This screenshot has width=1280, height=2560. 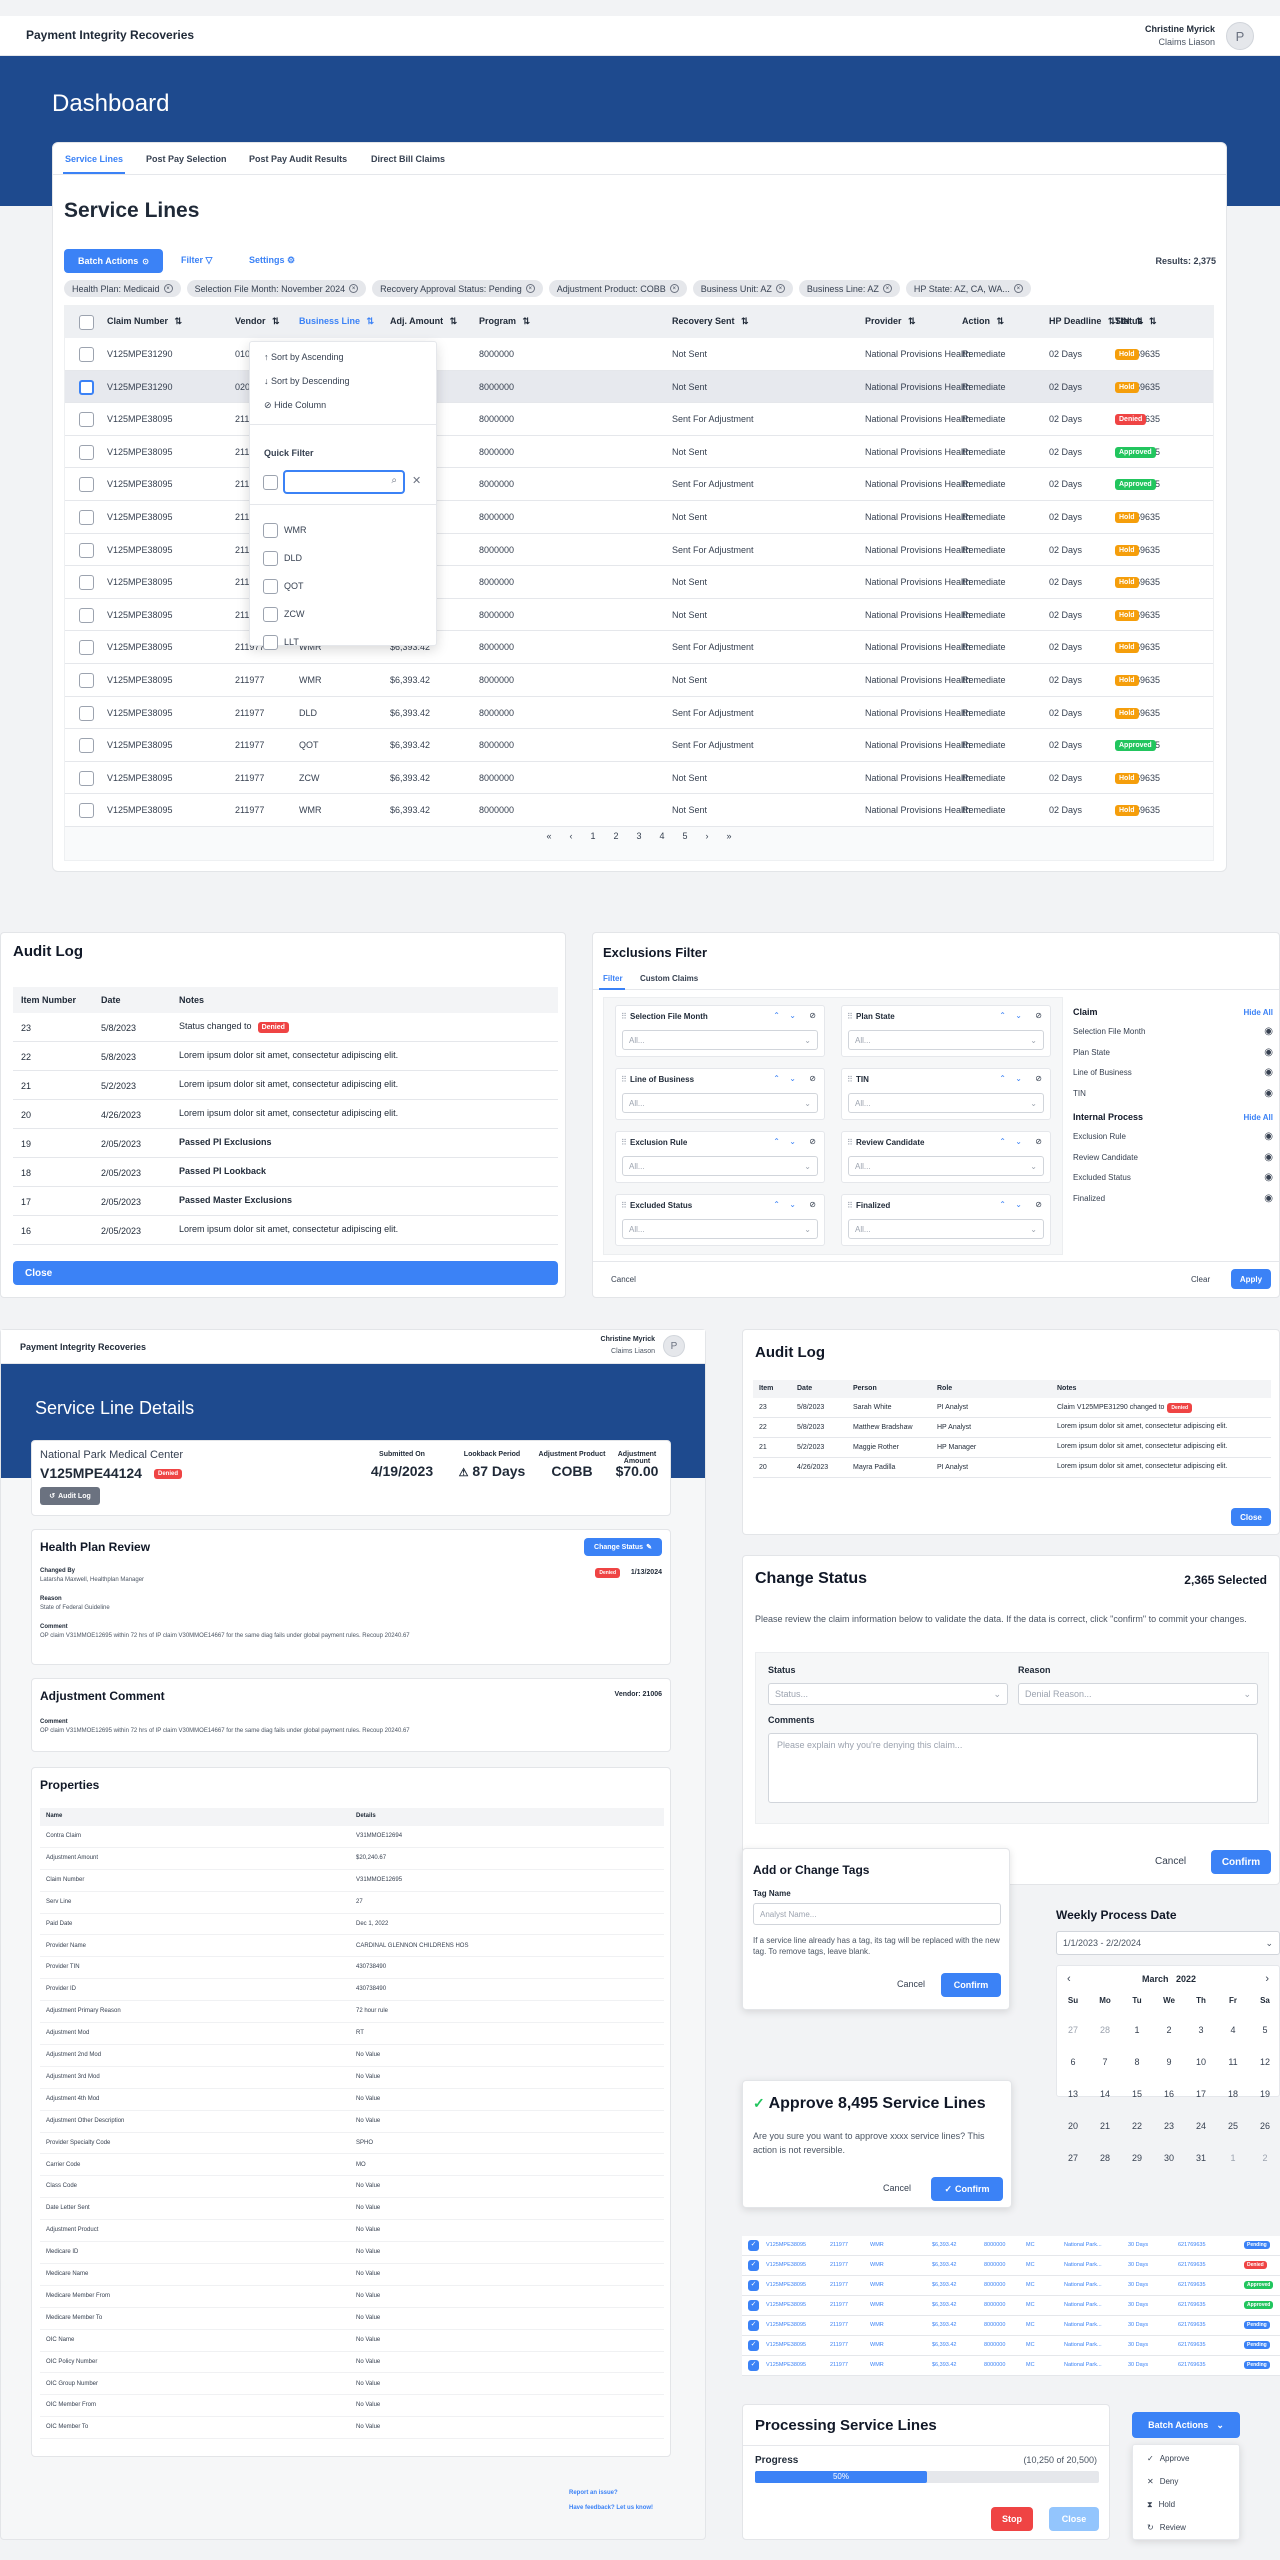 What do you see at coordinates (1168, 1943) in the screenshot?
I see `date-range-select: 1/1/2023 - 2/2/2024 ⌄` at bounding box center [1168, 1943].